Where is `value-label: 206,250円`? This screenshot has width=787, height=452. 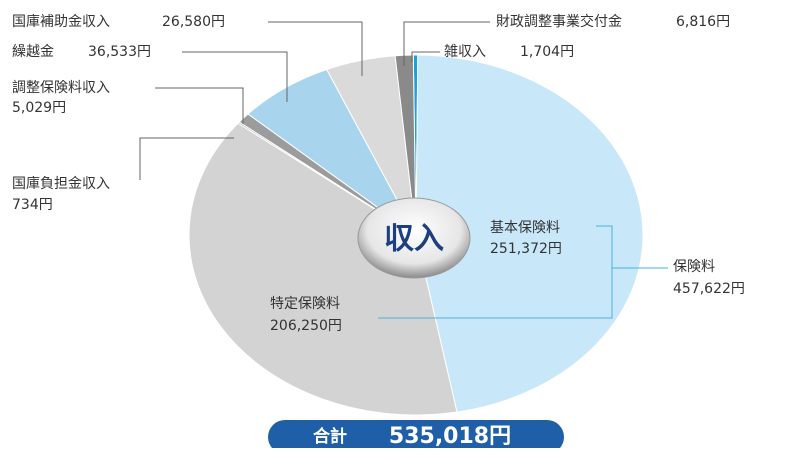
value-label: 206,250円 is located at coordinates (306, 326).